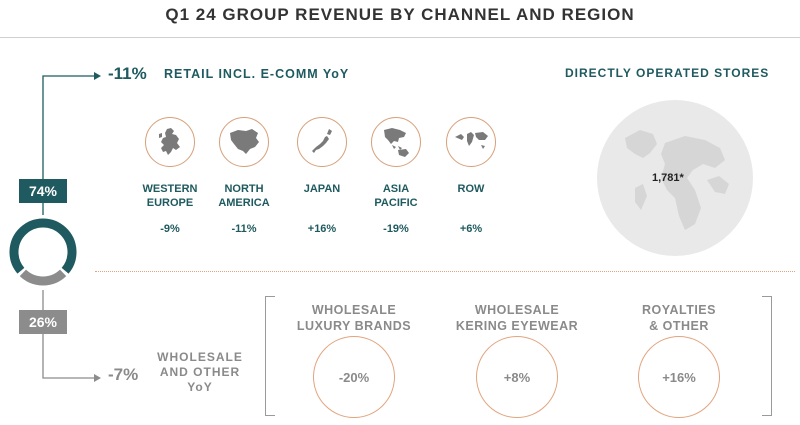 The height and width of the screenshot is (425, 800). What do you see at coordinates (354, 318) in the screenshot?
I see `category-title-luxury: WHOLESALE LUXURY BRANDS` at bounding box center [354, 318].